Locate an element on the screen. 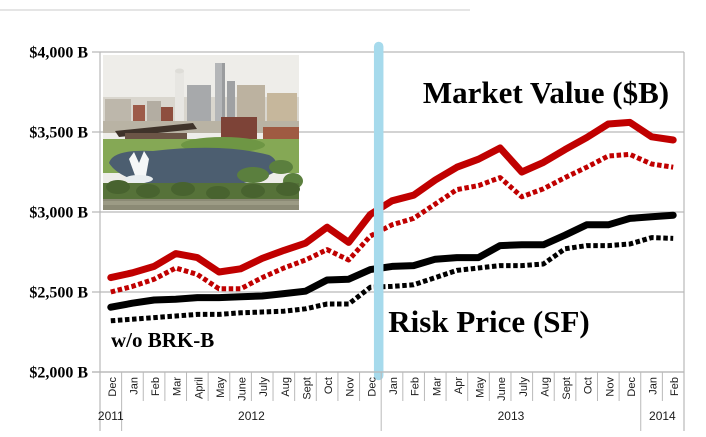 Image resolution: width=706 pixels, height=437 pixels. photo-river-streak is located at coordinates (201, 203).